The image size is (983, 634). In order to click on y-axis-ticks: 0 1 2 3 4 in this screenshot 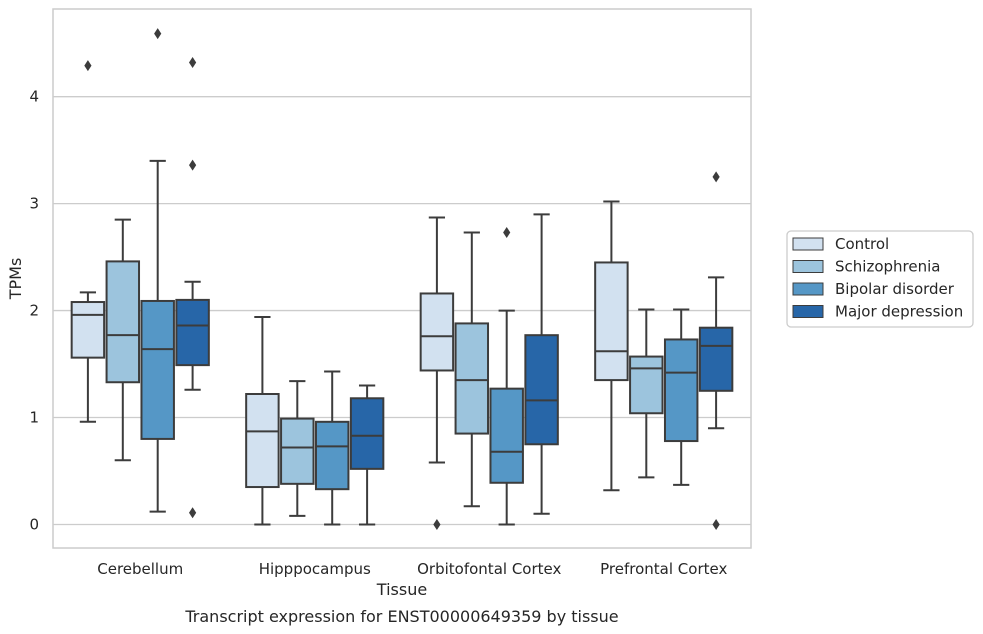, I will do `click(34, 311)`.